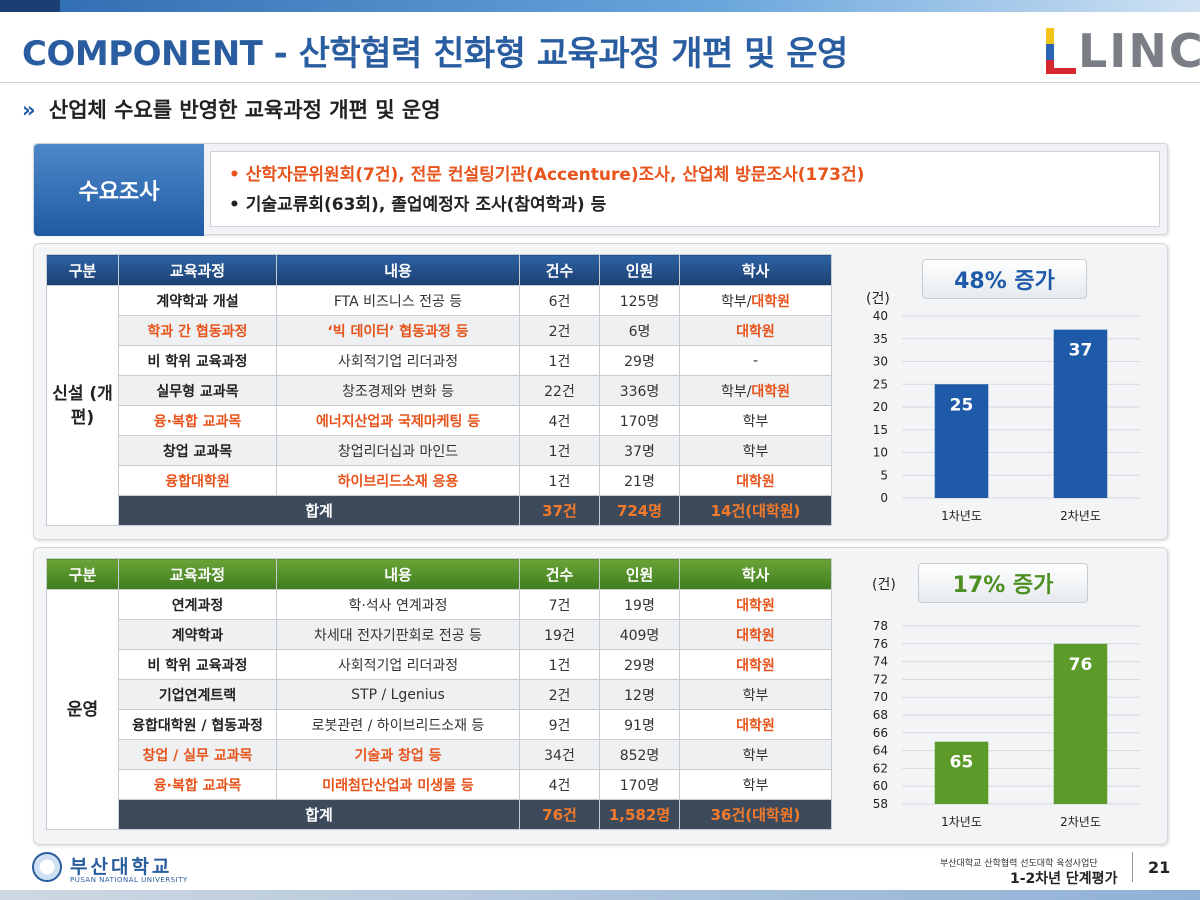  I want to click on linc-logo: LINC, so click(1120, 51).